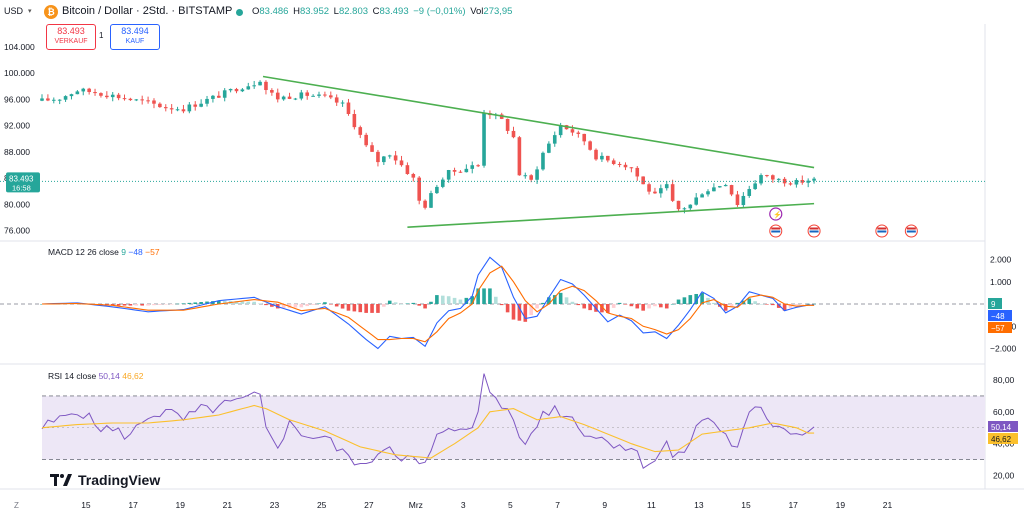 Image resolution: width=1024 pixels, height=524 pixels. Describe the element at coordinates (1004, 412) in the screenshot. I see `rsi-tick-label: 60,00` at that location.